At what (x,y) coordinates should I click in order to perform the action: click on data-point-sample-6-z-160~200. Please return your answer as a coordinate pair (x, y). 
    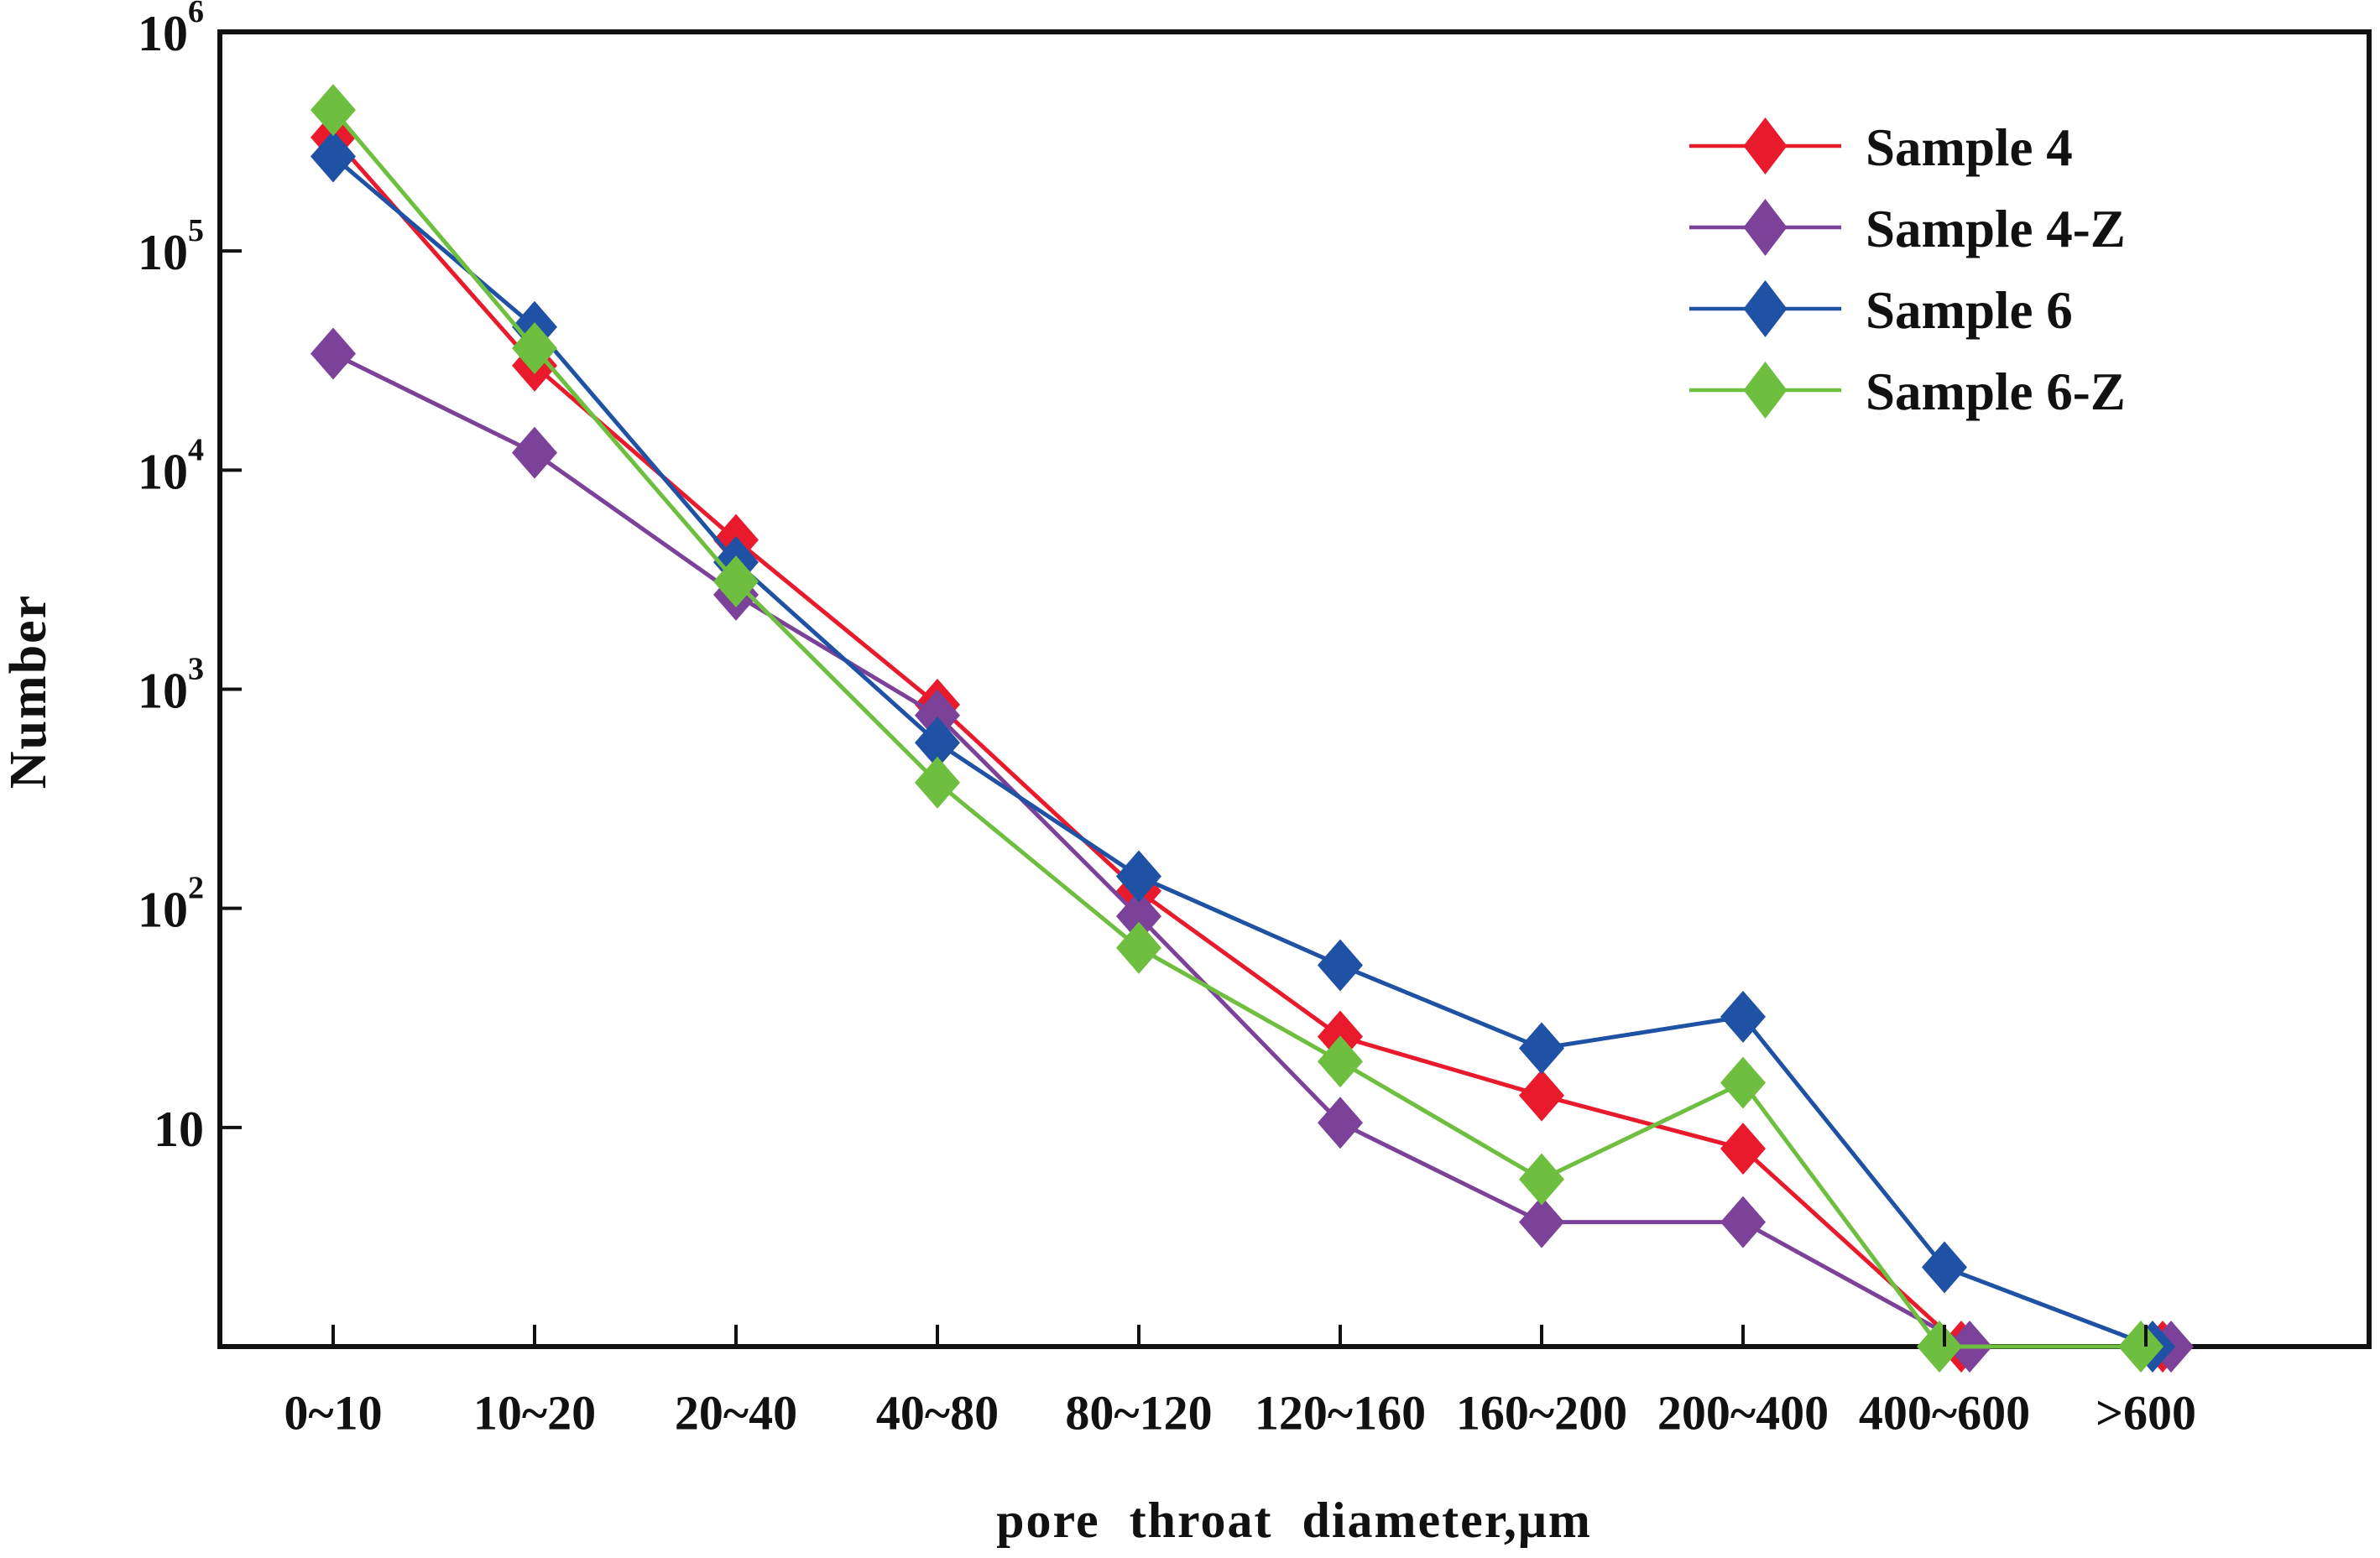
    Looking at the image, I should click on (1541, 1179).